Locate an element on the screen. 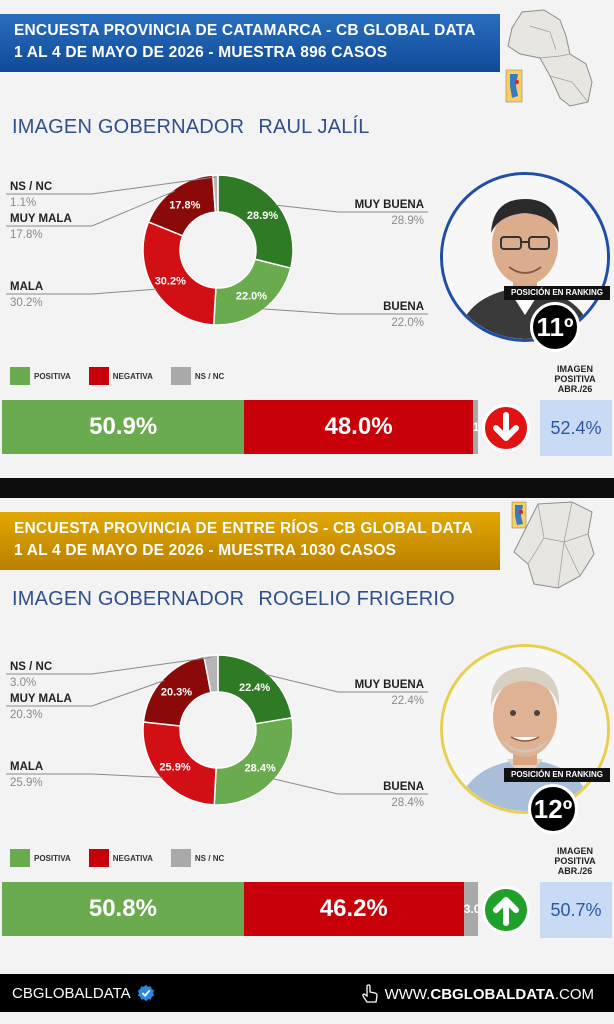 This screenshot has height=1024, width=614. category-value-label: 22.4% is located at coordinates (407, 701).